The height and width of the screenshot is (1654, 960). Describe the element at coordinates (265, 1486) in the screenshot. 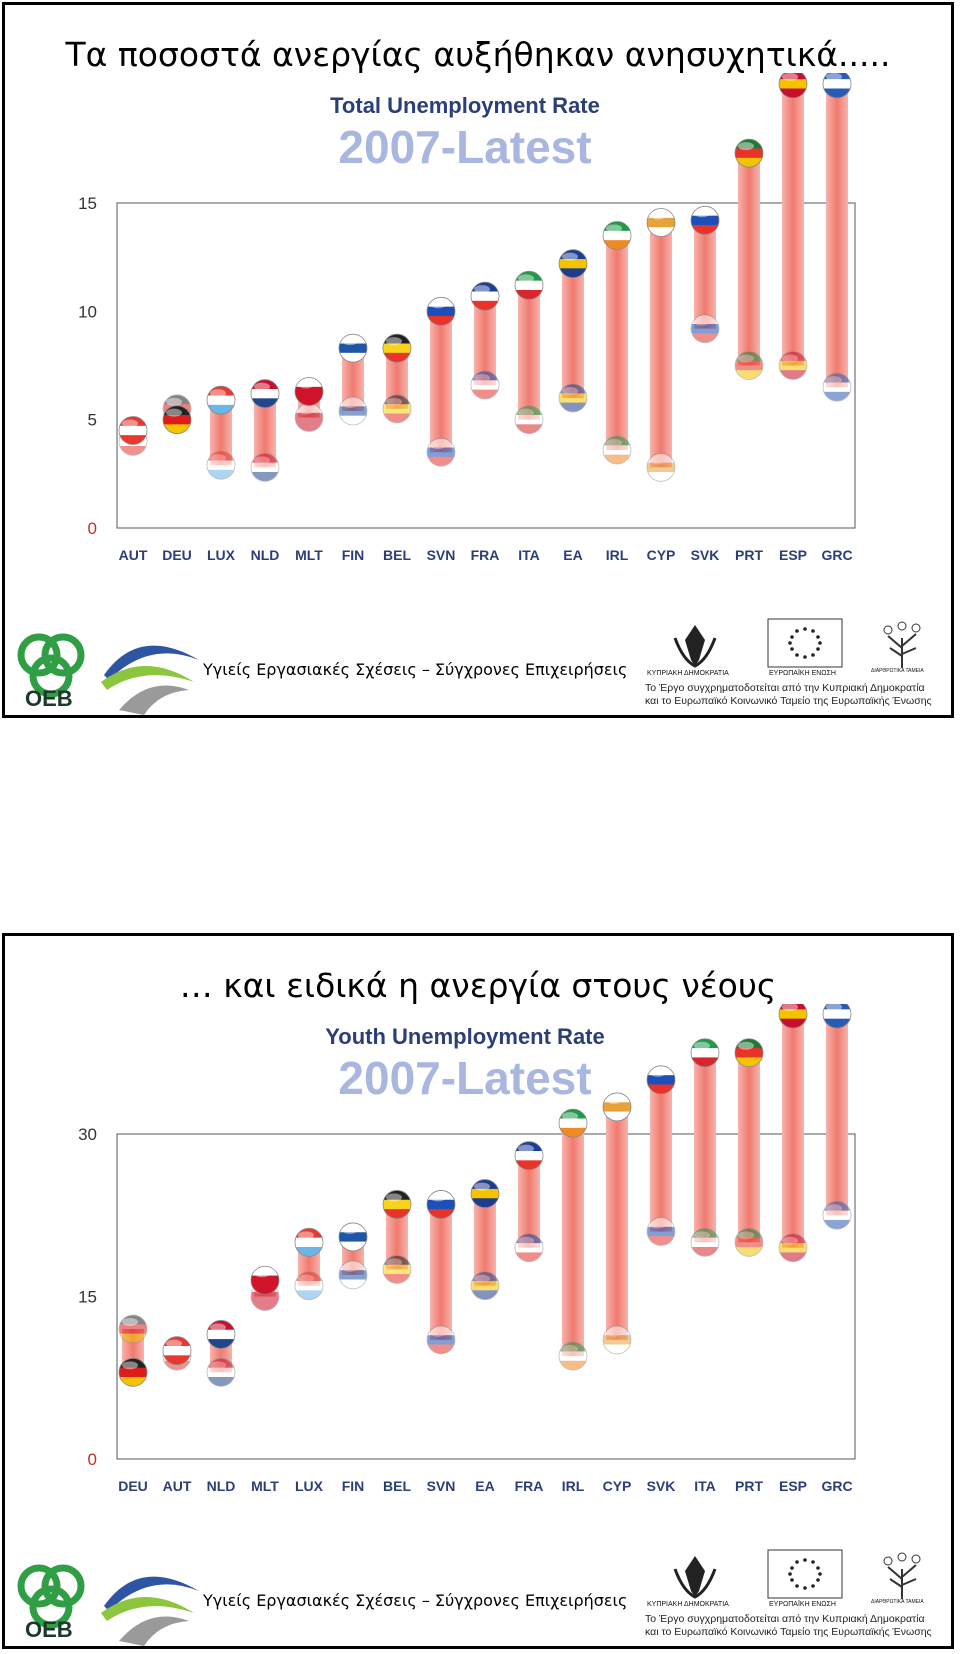

I see `x-tick-label: MLT` at that location.